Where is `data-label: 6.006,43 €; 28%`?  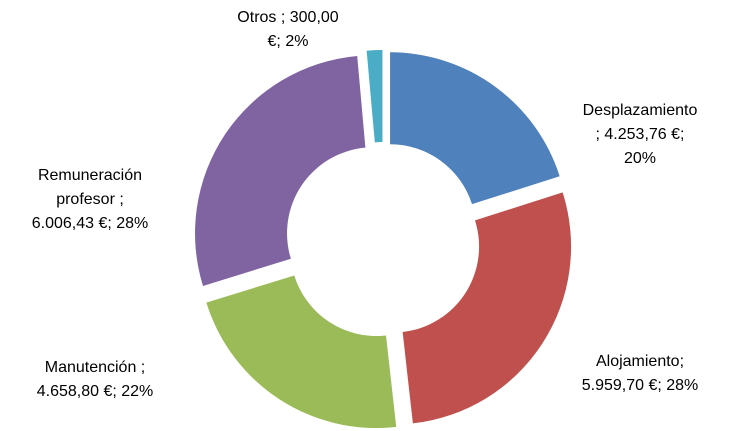
data-label: 6.006,43 €; 28% is located at coordinates (90, 223).